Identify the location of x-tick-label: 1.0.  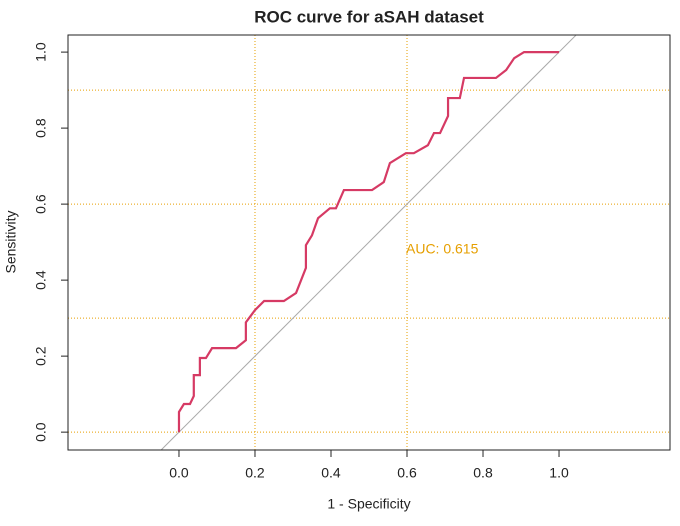
(559, 473).